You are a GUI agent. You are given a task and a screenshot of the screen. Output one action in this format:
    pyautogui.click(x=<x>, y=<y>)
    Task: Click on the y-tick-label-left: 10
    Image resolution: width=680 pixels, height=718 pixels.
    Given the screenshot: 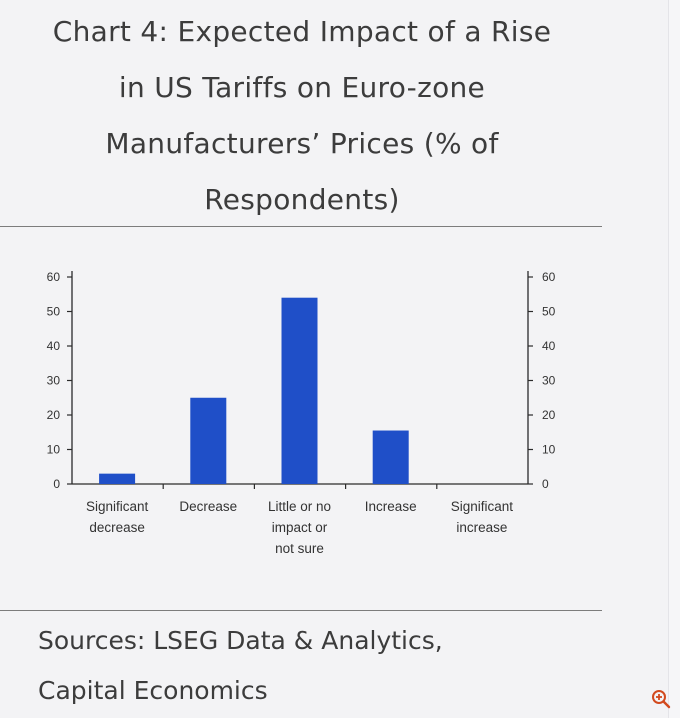 What is the action you would take?
    pyautogui.click(x=54, y=450)
    